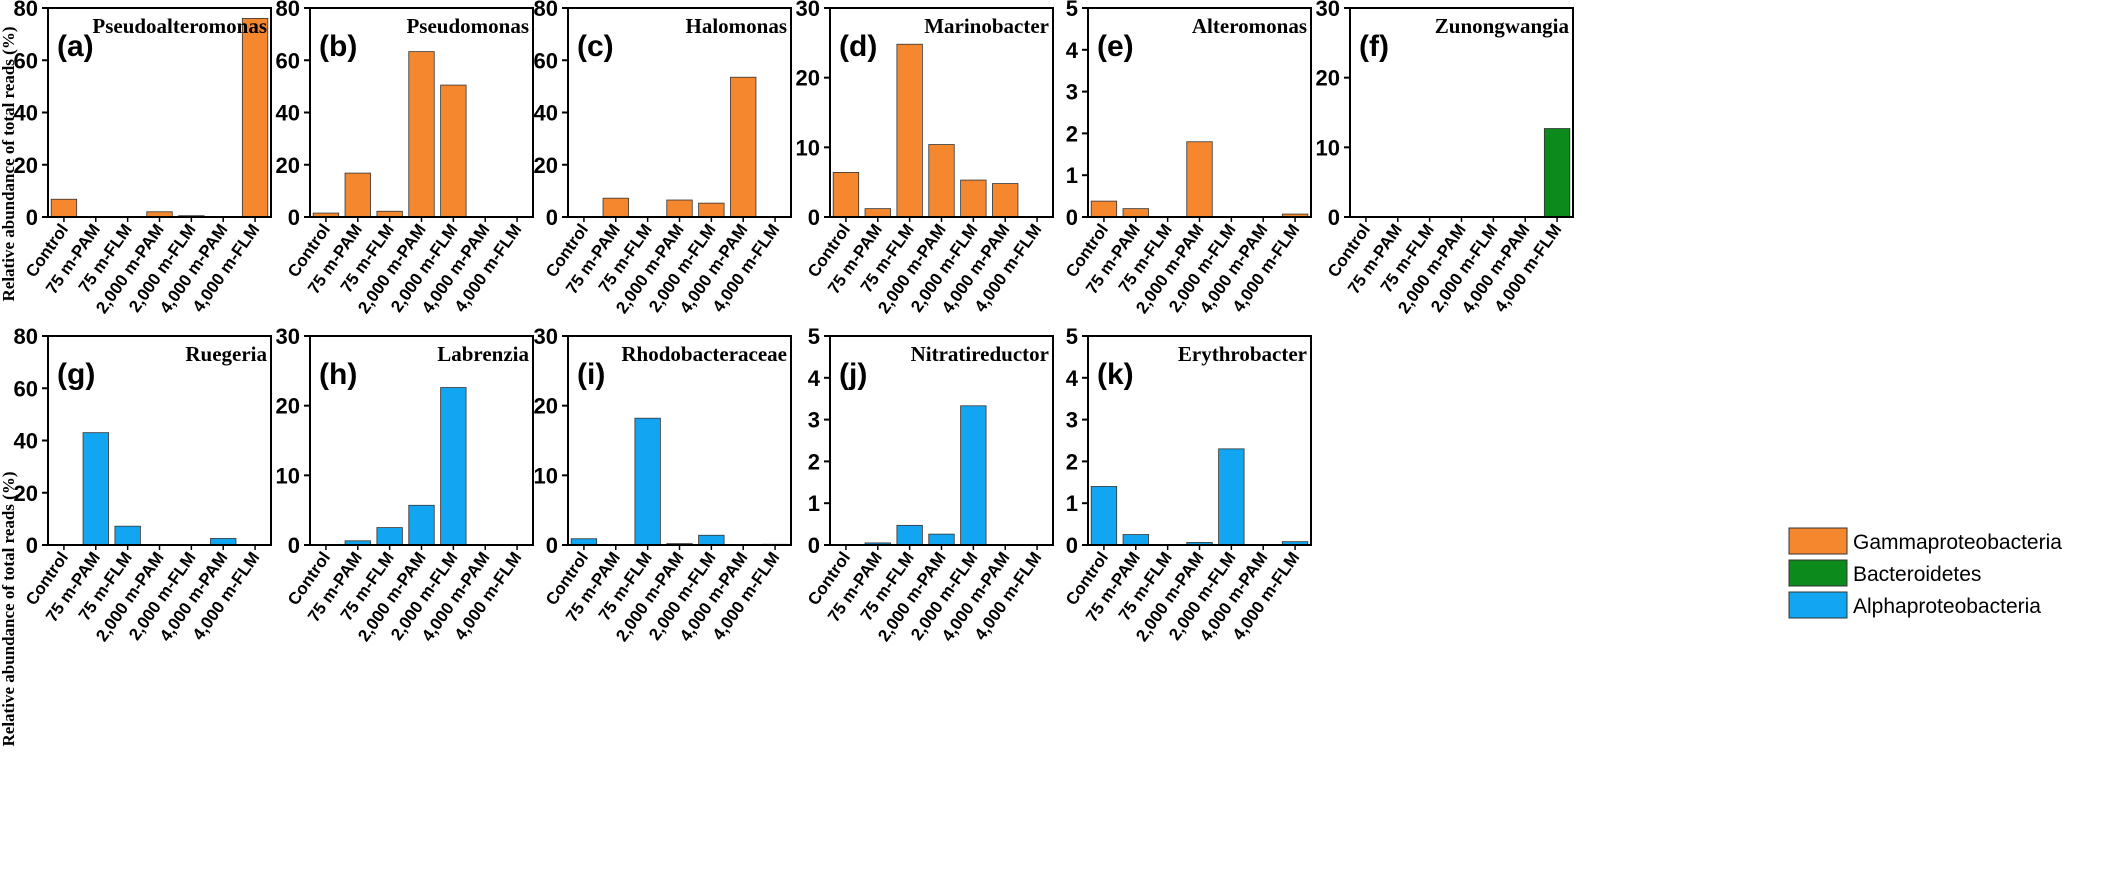 The width and height of the screenshot is (2128, 871). I want to click on legend-item-1: Gammaproteobacteria, so click(1925, 541).